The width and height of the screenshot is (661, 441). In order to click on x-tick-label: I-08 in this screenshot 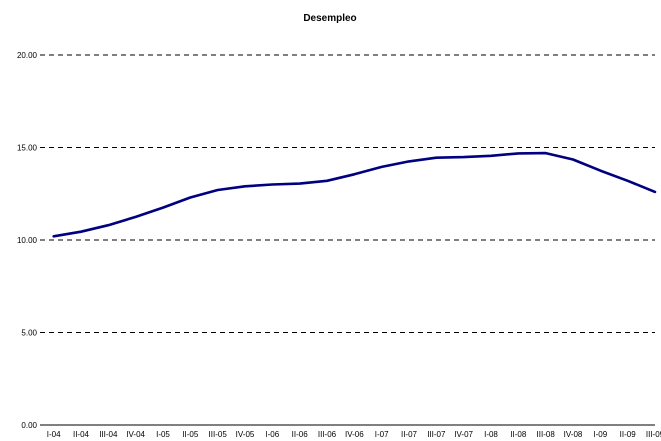, I will do `click(491, 434)`.